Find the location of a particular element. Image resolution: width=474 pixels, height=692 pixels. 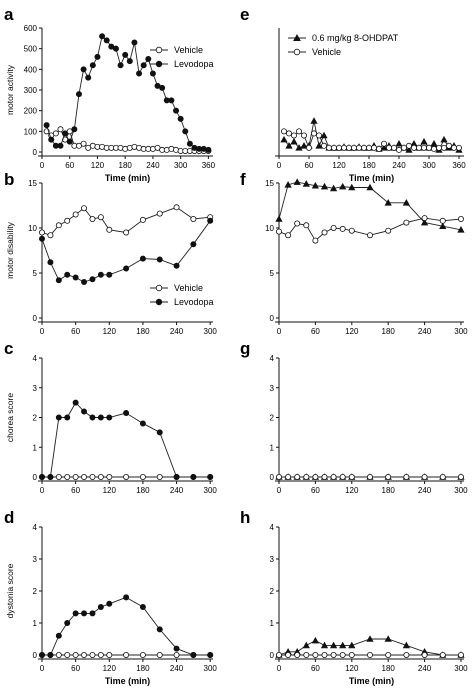

legend-marker is located at coordinates (297, 52).